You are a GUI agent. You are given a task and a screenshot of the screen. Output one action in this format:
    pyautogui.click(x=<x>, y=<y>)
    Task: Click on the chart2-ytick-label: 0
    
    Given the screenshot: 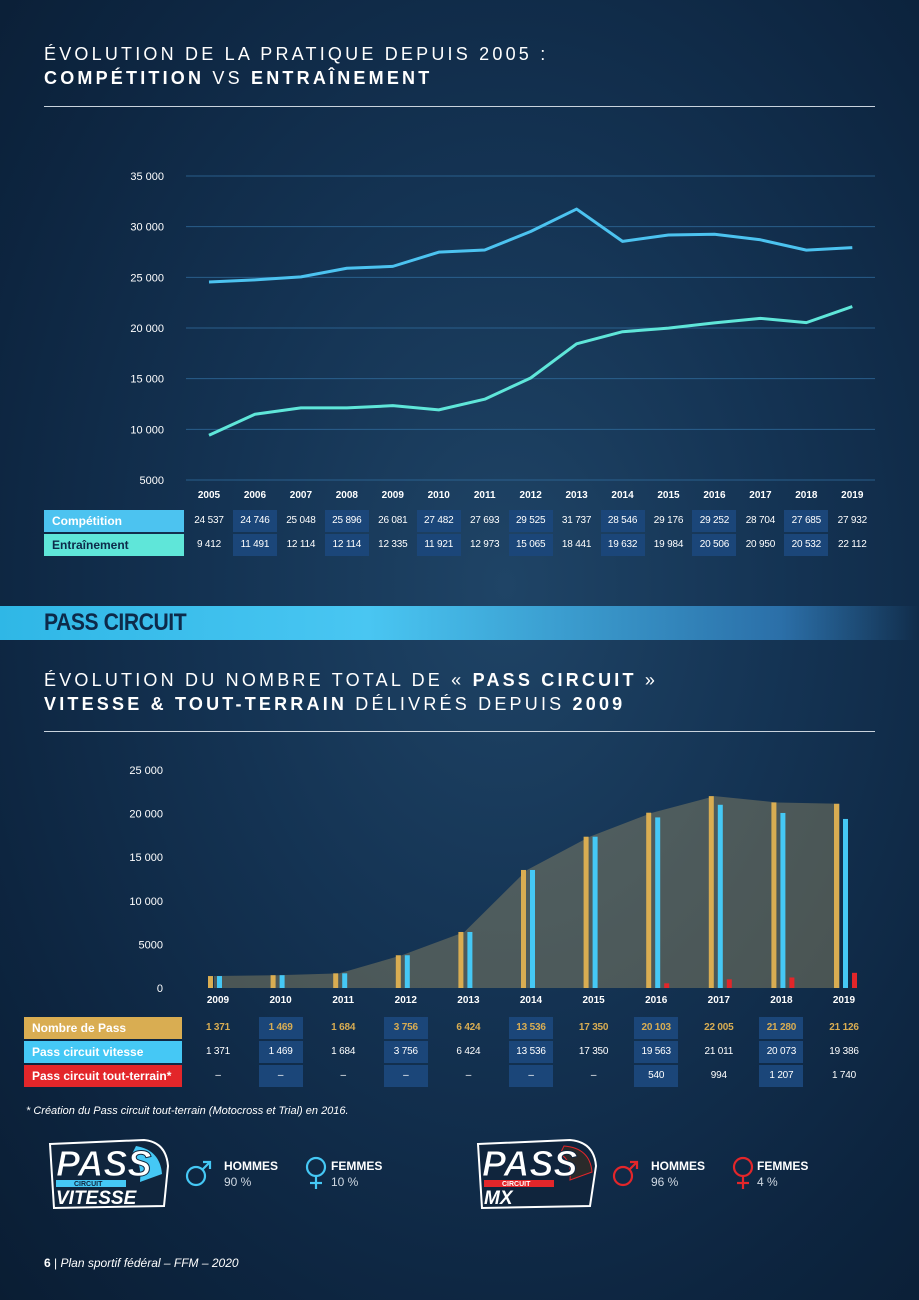 What is the action you would take?
    pyautogui.click(x=160, y=989)
    